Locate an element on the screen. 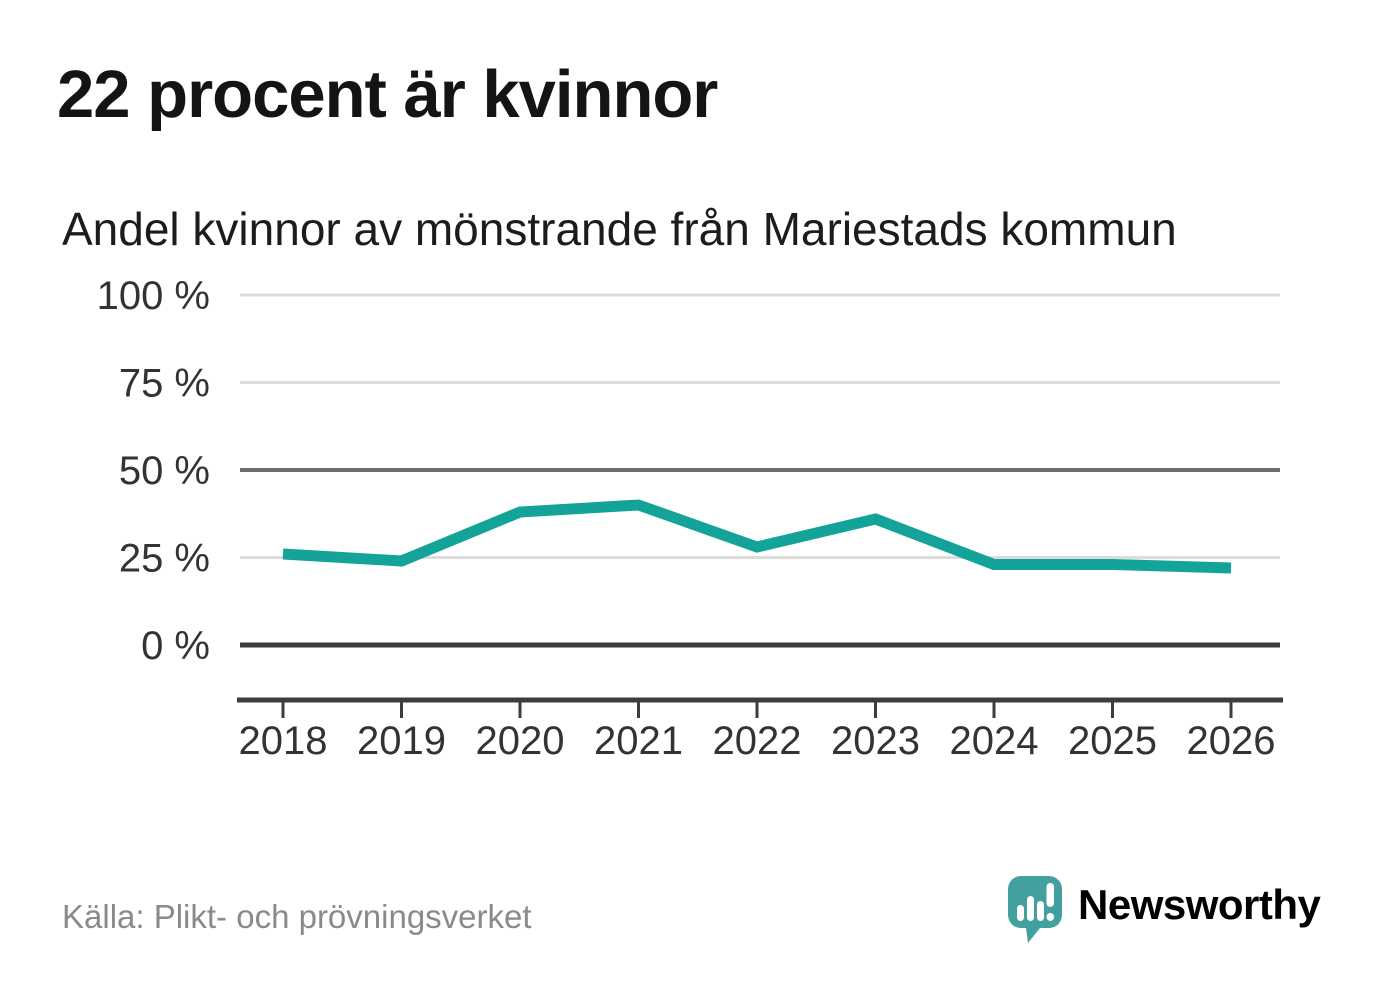 The height and width of the screenshot is (999, 1382). x-axis-label: 2019 is located at coordinates (401, 741).